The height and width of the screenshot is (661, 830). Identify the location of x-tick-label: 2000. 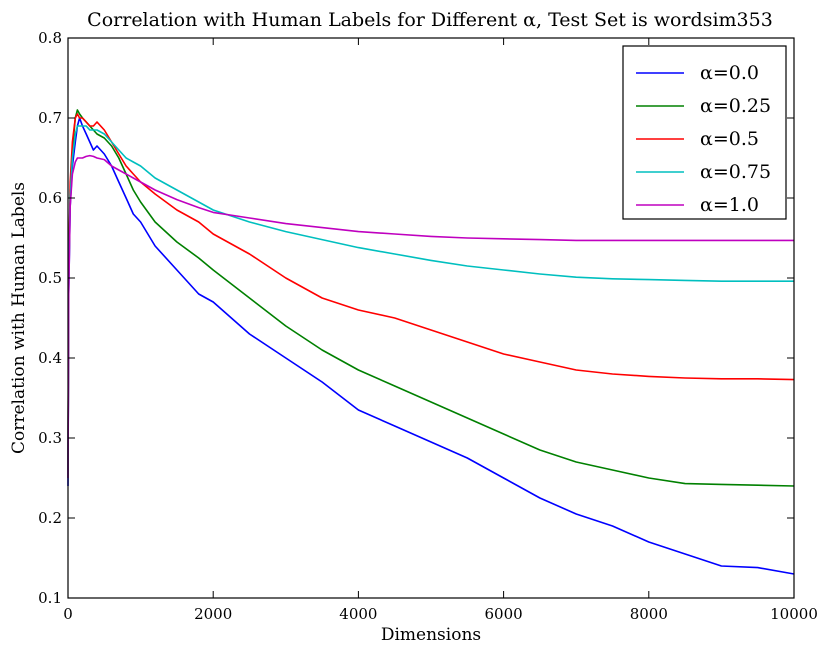
(213, 614).